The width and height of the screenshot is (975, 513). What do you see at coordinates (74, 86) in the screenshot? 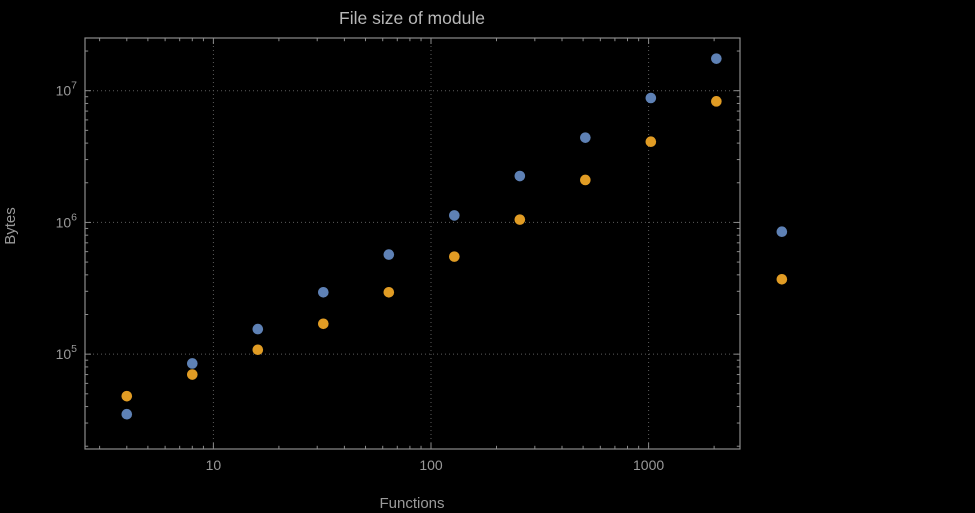
I see `y-tick-exponent: 7` at bounding box center [74, 86].